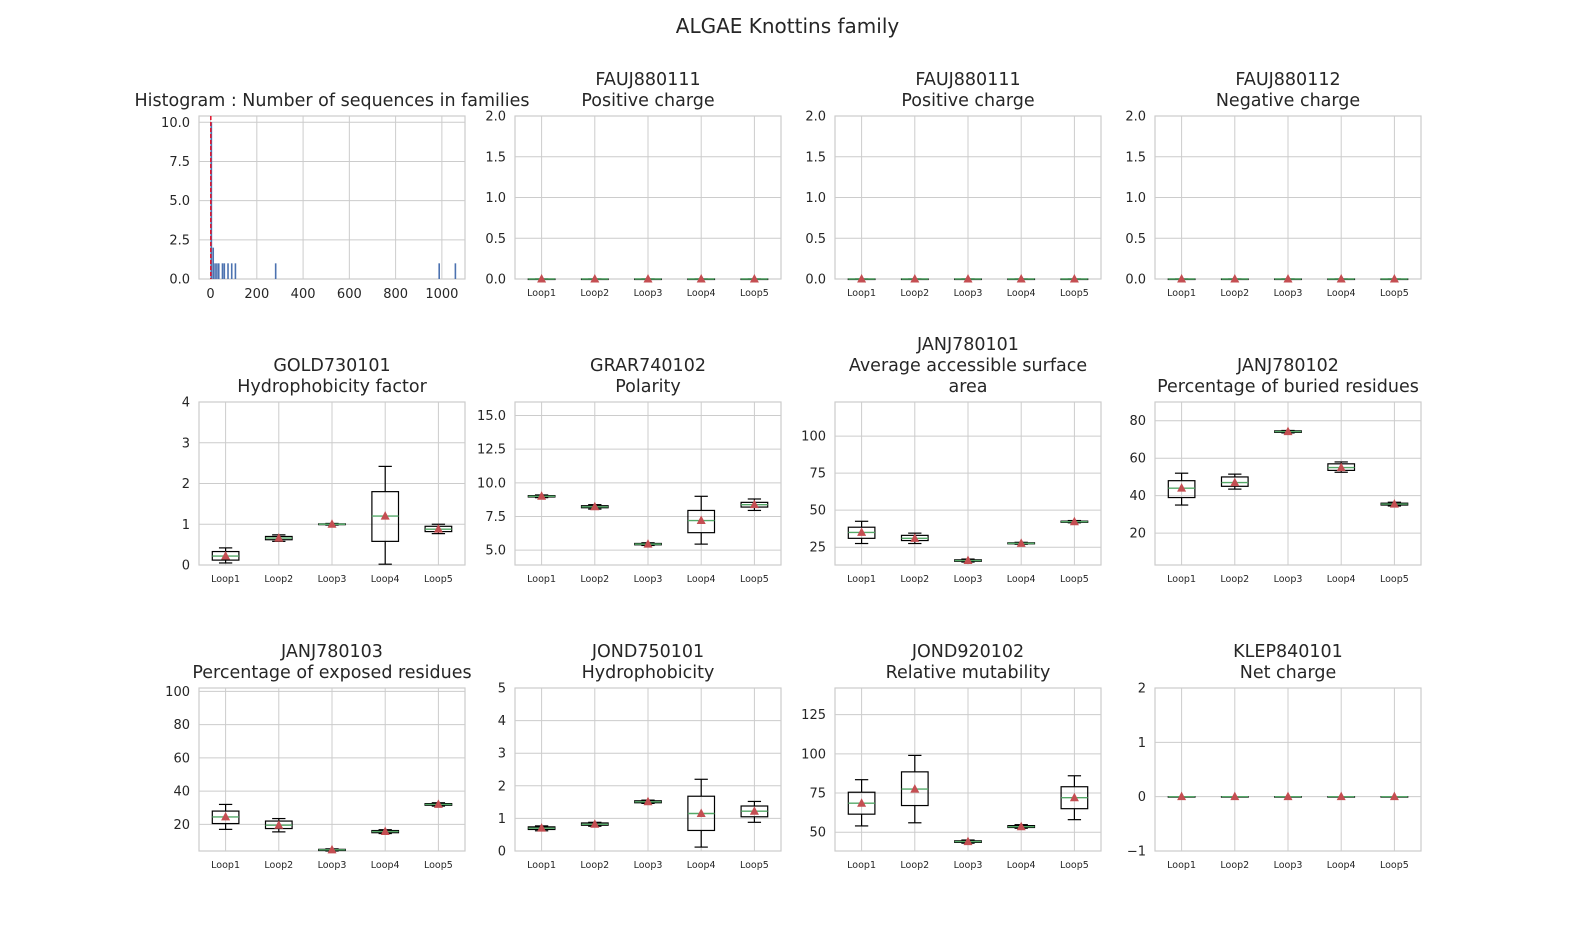 This screenshot has width=1575, height=952. I want to click on y-tick-label: 15.0, so click(491, 416).